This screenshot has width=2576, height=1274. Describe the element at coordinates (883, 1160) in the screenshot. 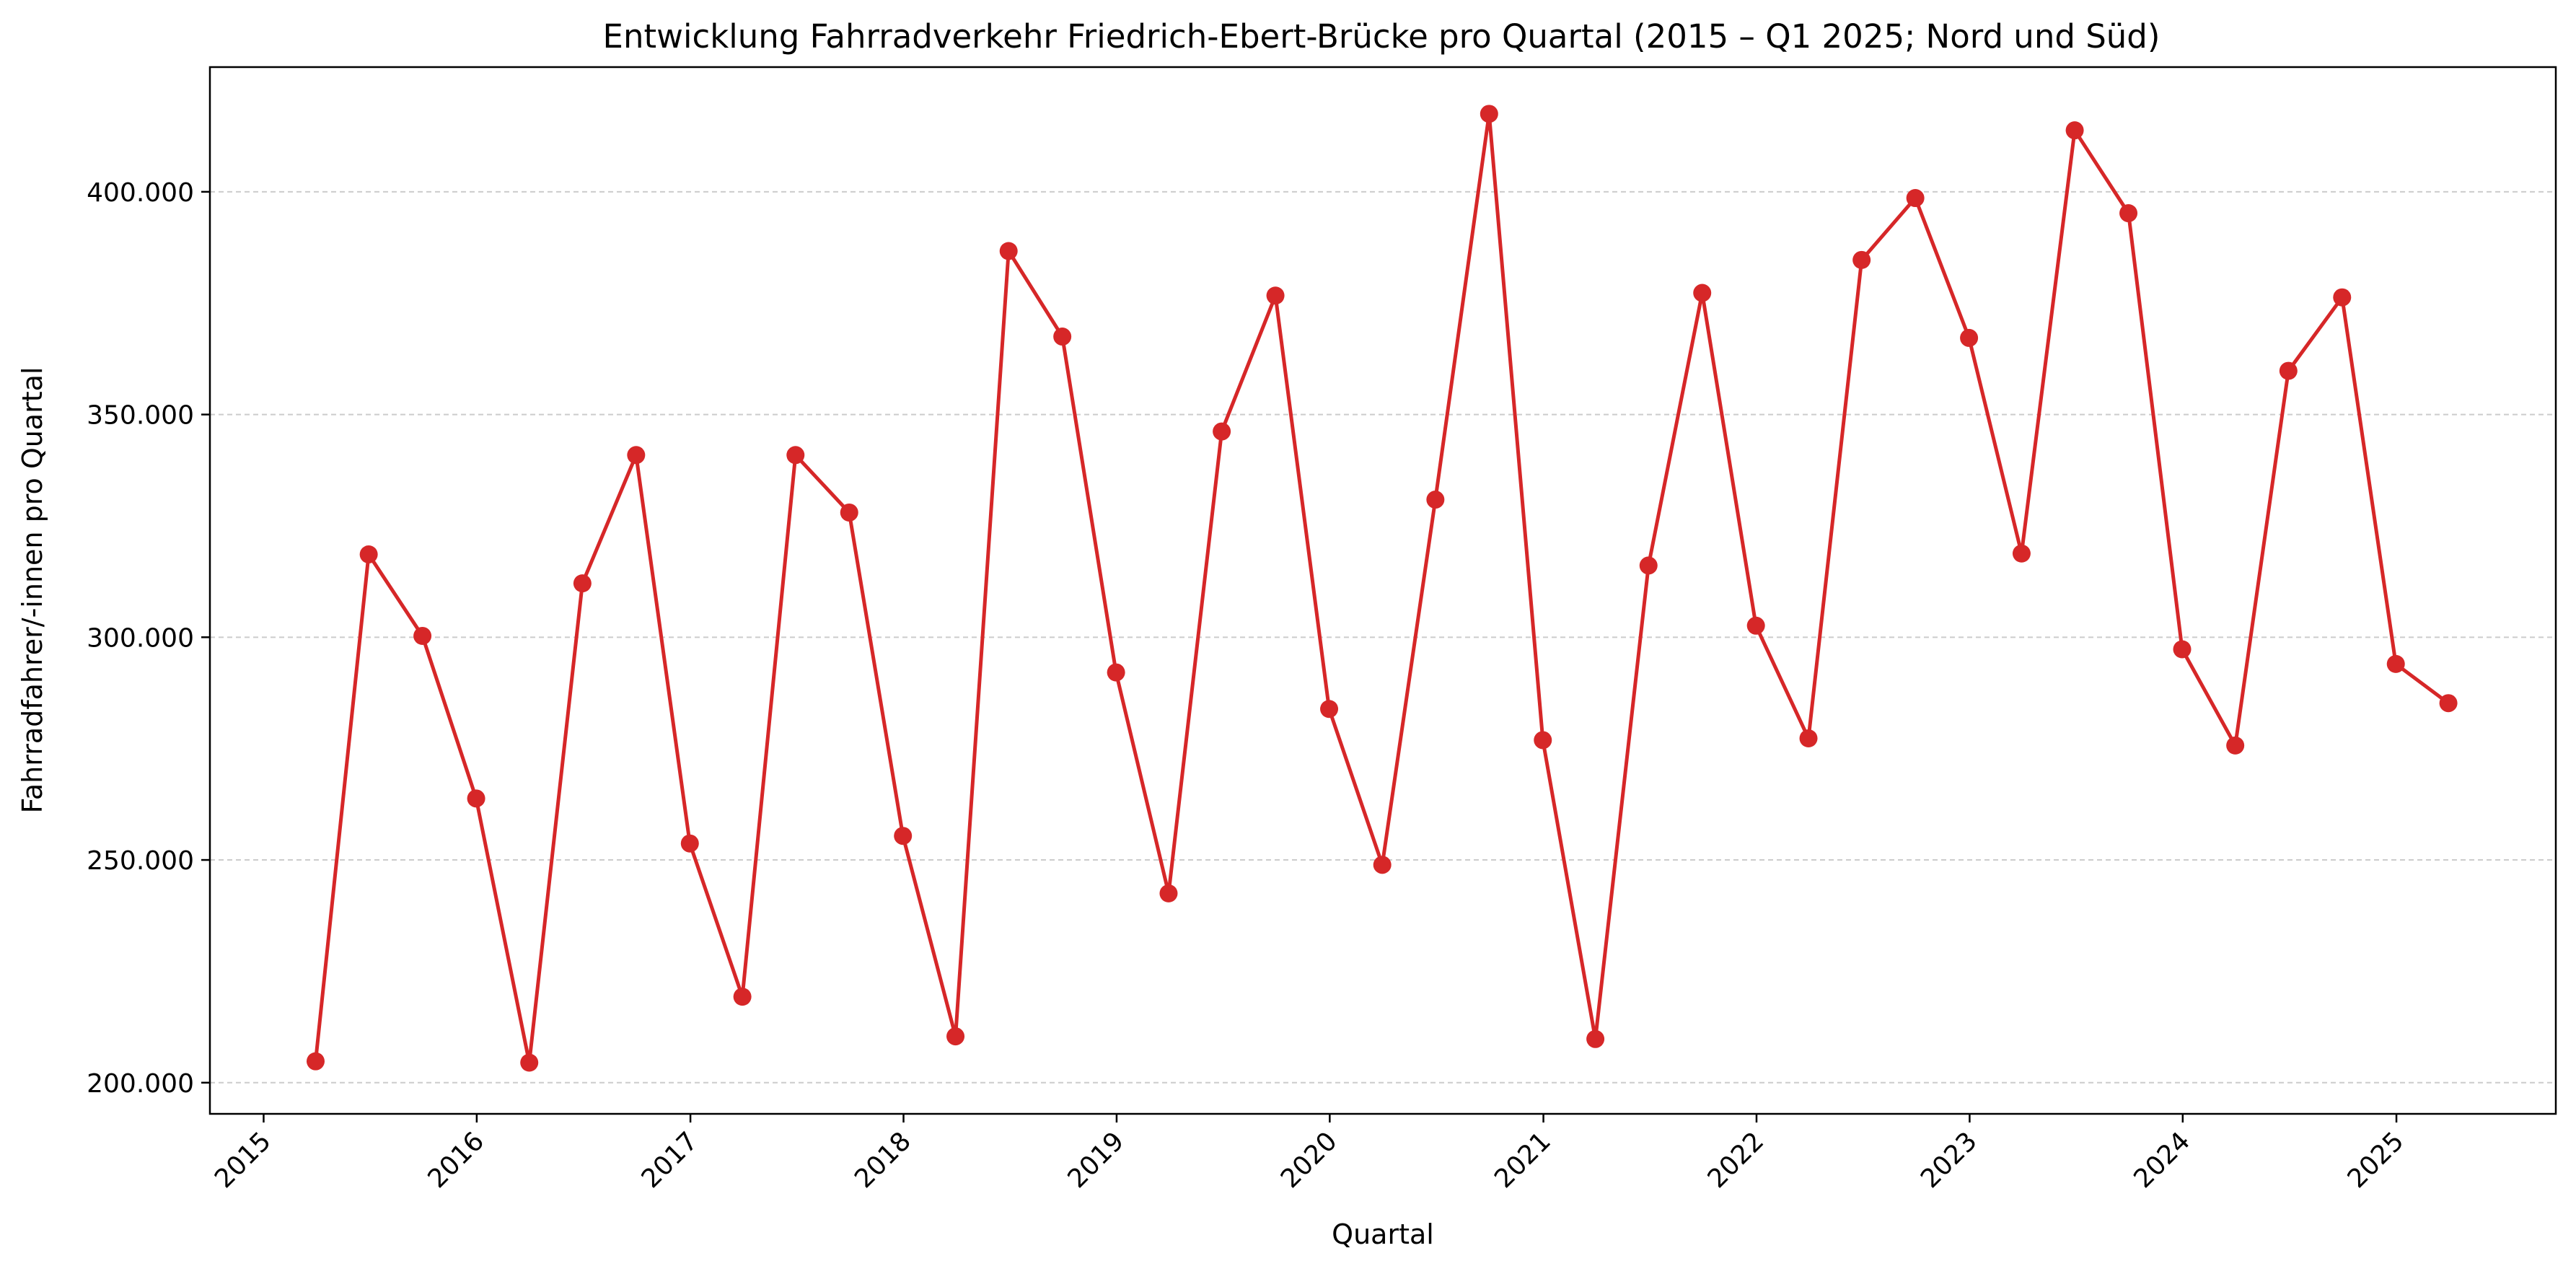

I see `x-tick-label: 2018` at that location.